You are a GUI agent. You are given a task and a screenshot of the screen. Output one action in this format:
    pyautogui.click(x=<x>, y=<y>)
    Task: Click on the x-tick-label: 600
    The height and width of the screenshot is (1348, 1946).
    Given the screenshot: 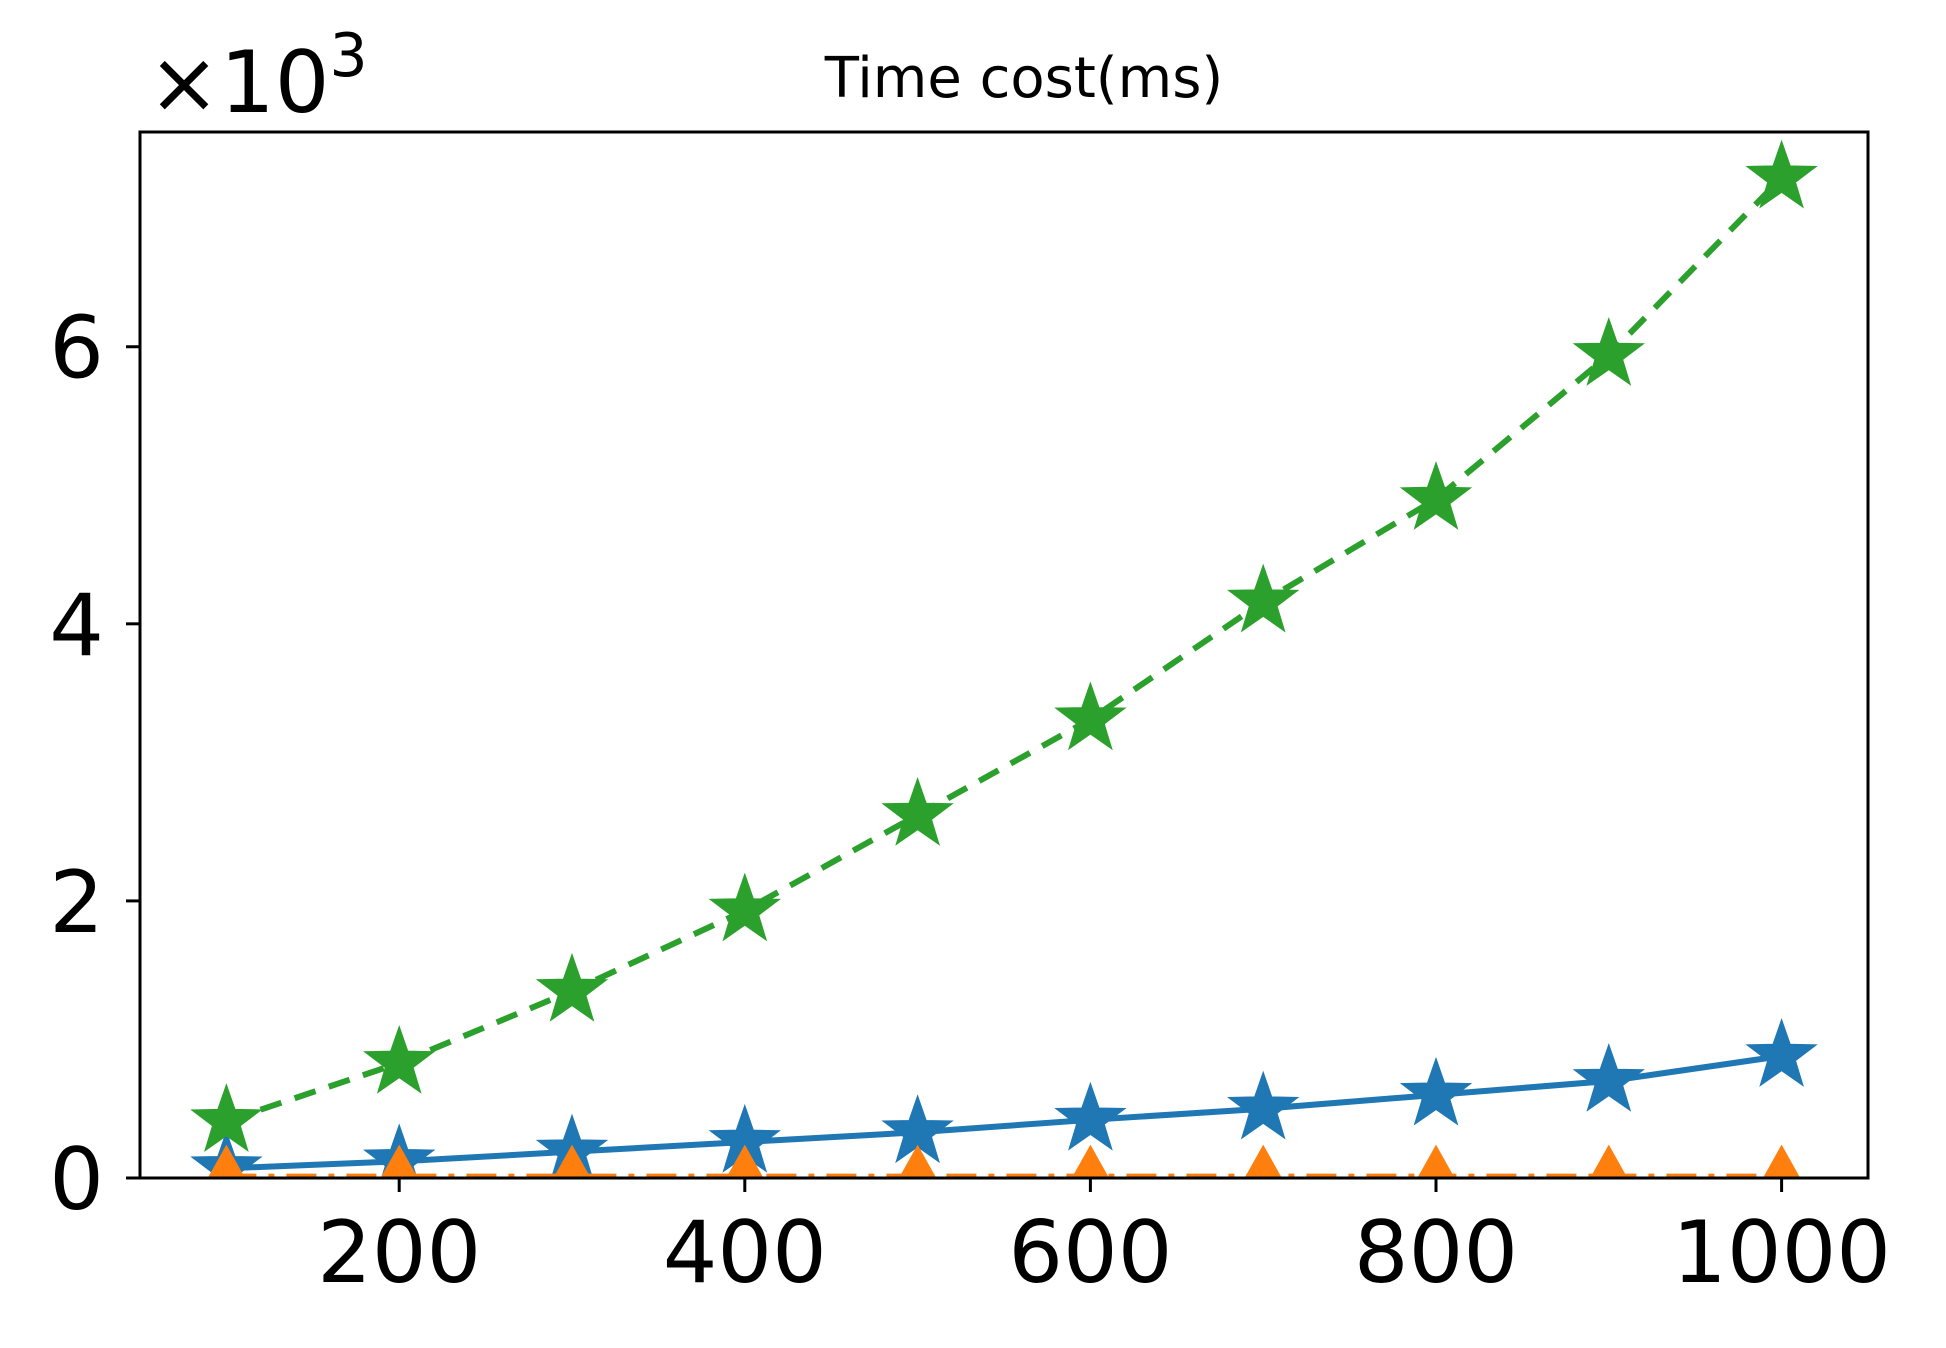 What is the action you would take?
    pyautogui.click(x=1090, y=1253)
    